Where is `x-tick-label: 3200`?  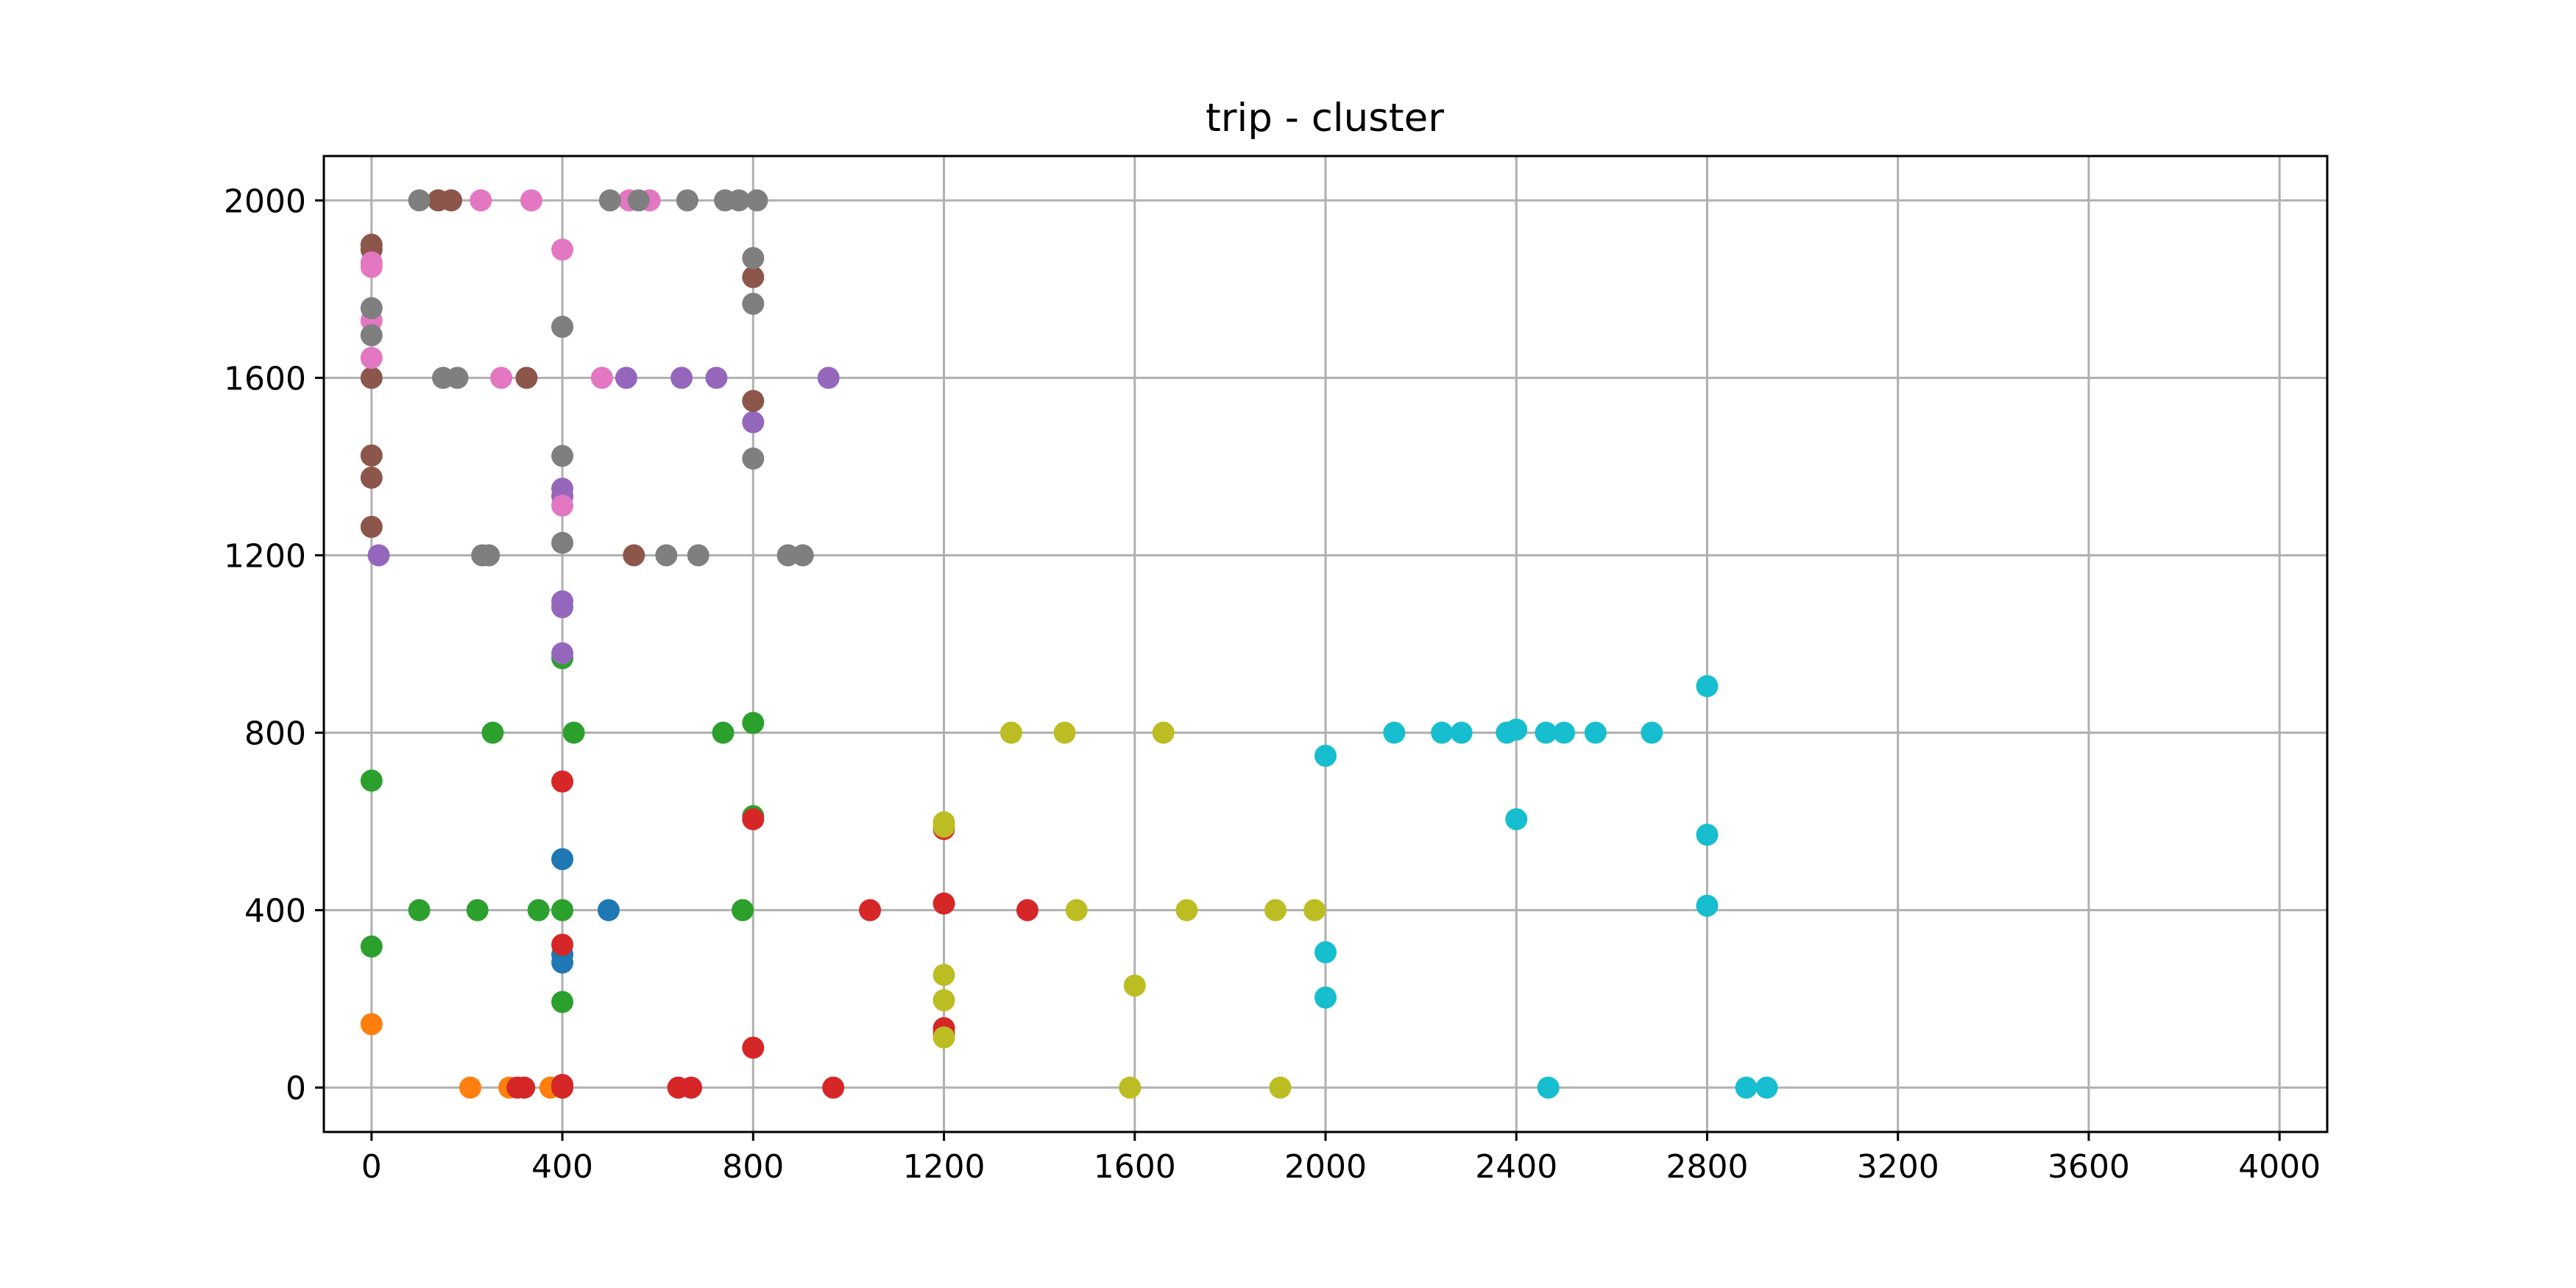 x-tick-label: 3200 is located at coordinates (1898, 1167).